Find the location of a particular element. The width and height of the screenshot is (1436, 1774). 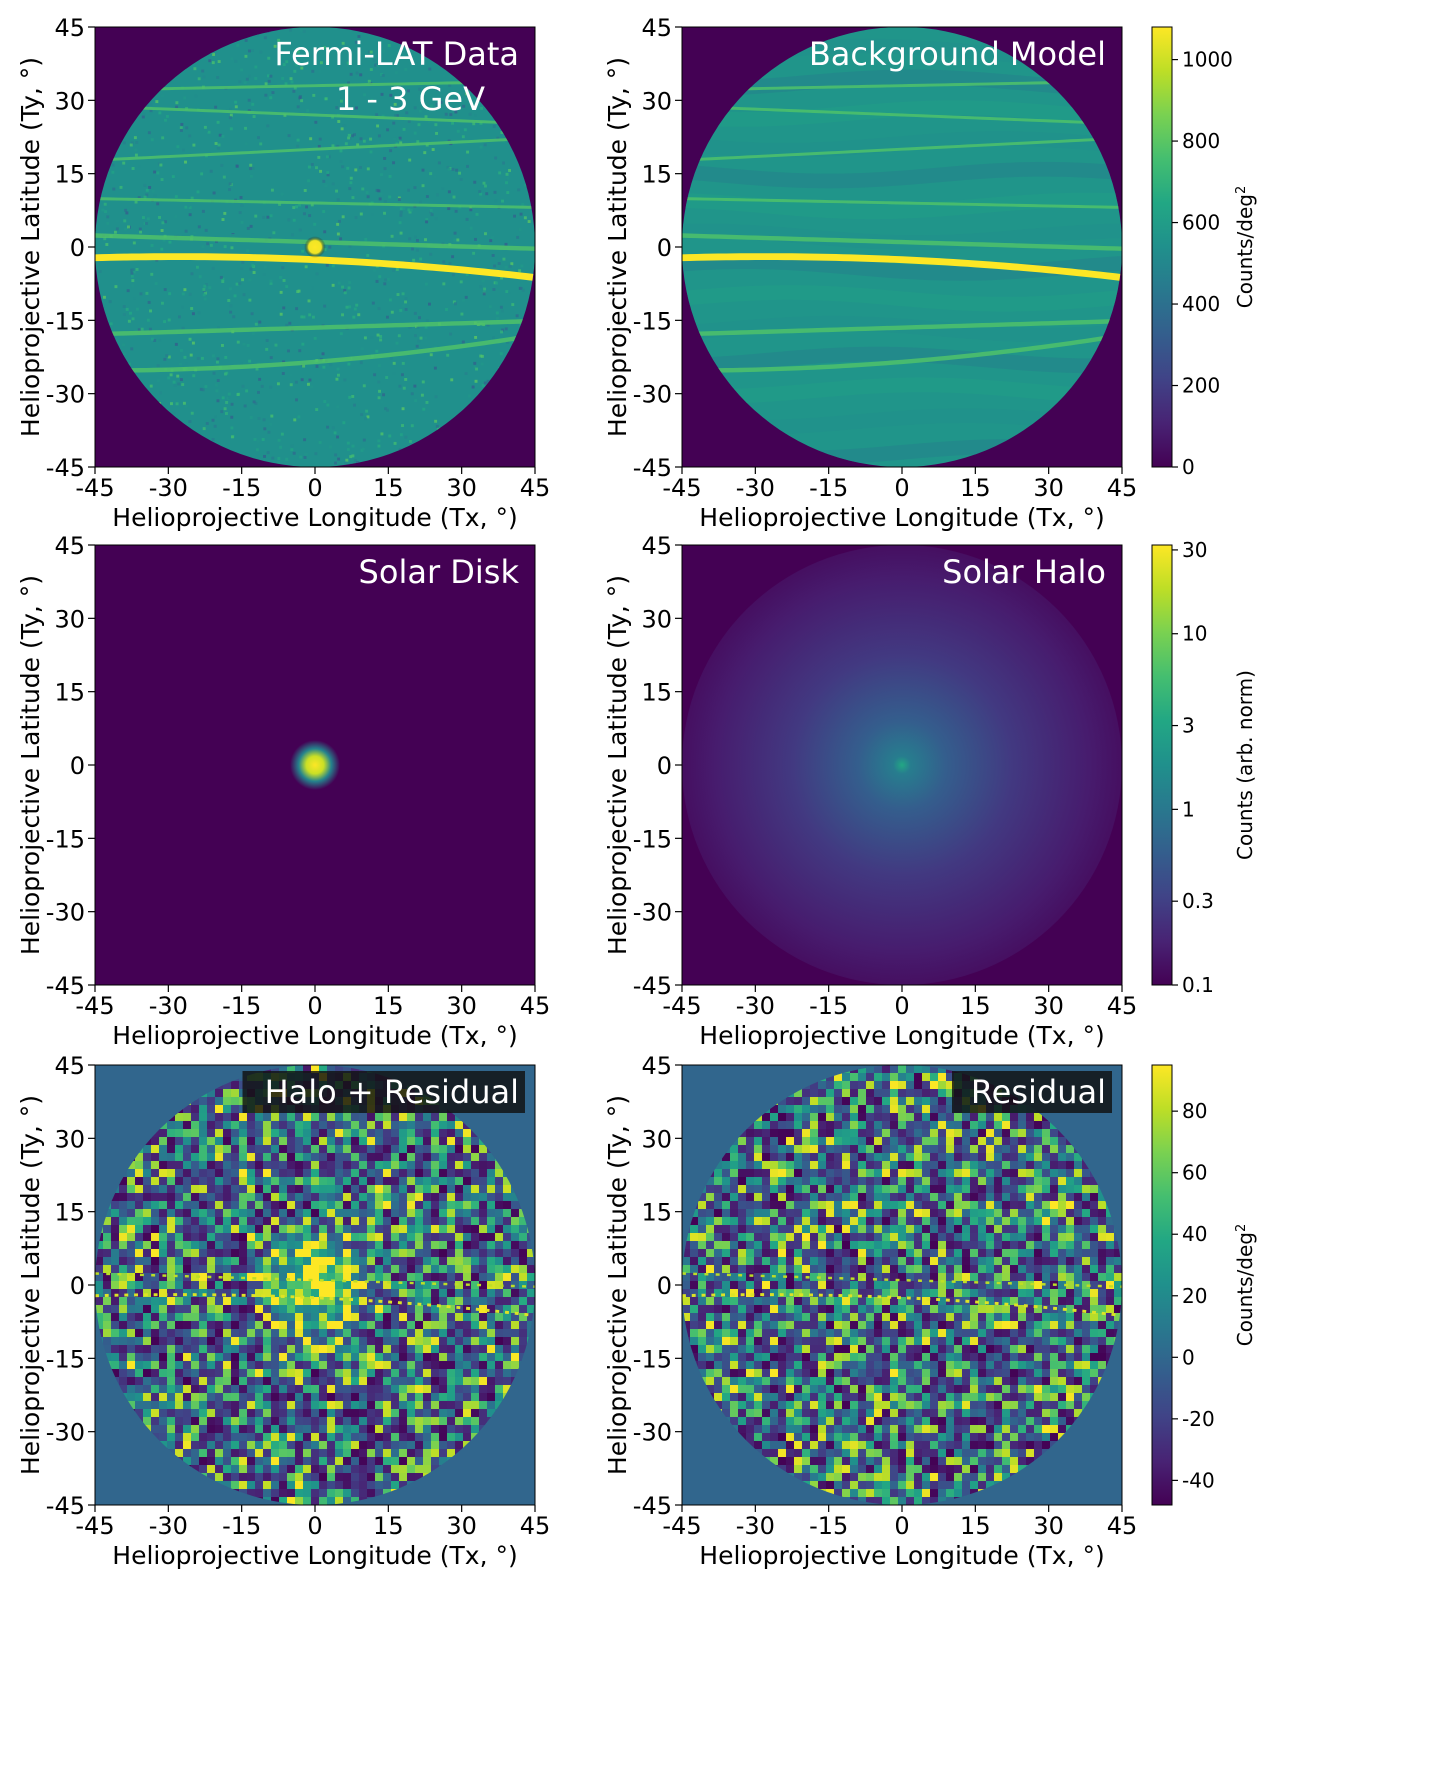

colorbar-tick-label: -40 is located at coordinates (1198, 1480).